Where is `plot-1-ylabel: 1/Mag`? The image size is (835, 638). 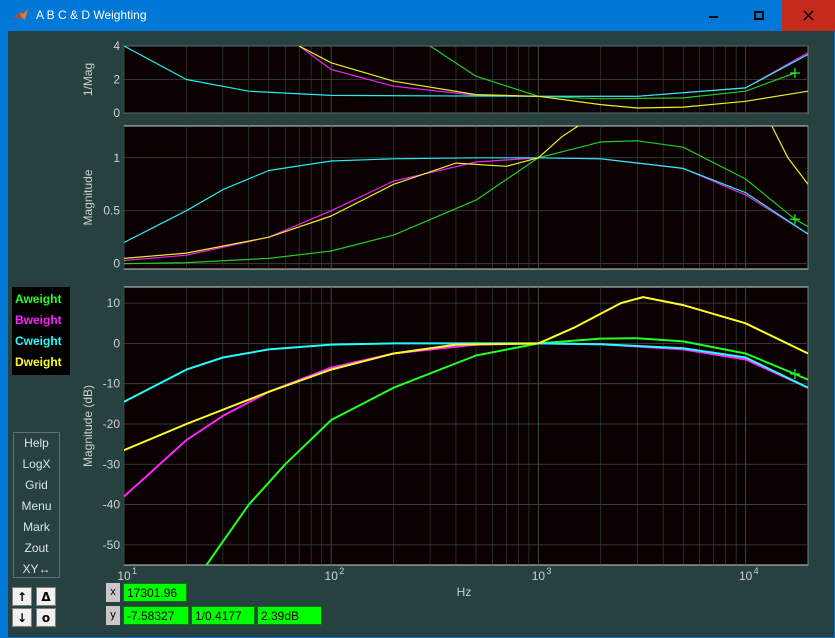
plot-1-ylabel: 1/Mag is located at coordinates (88, 79).